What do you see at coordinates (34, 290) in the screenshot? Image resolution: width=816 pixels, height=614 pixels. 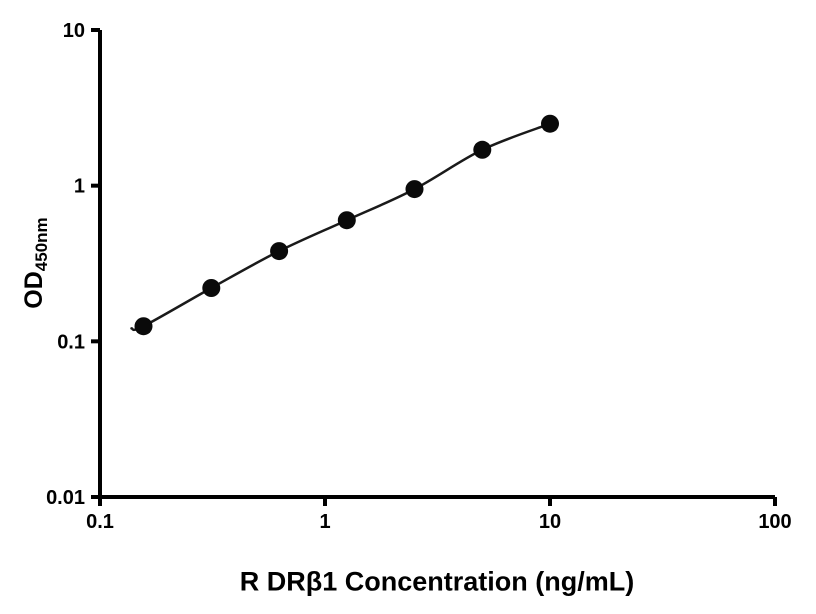 I see `y-axis-title-main: OD` at bounding box center [34, 290].